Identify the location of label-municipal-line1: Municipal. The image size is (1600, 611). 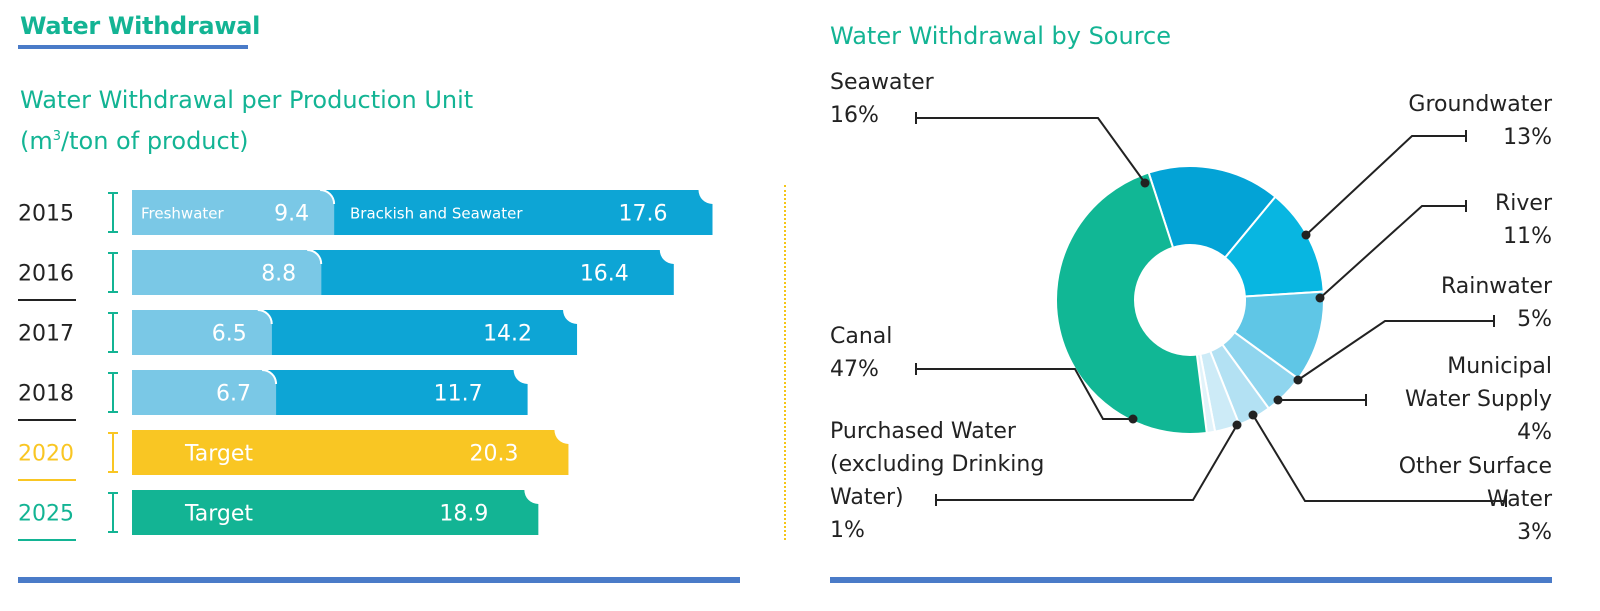
(1499, 366).